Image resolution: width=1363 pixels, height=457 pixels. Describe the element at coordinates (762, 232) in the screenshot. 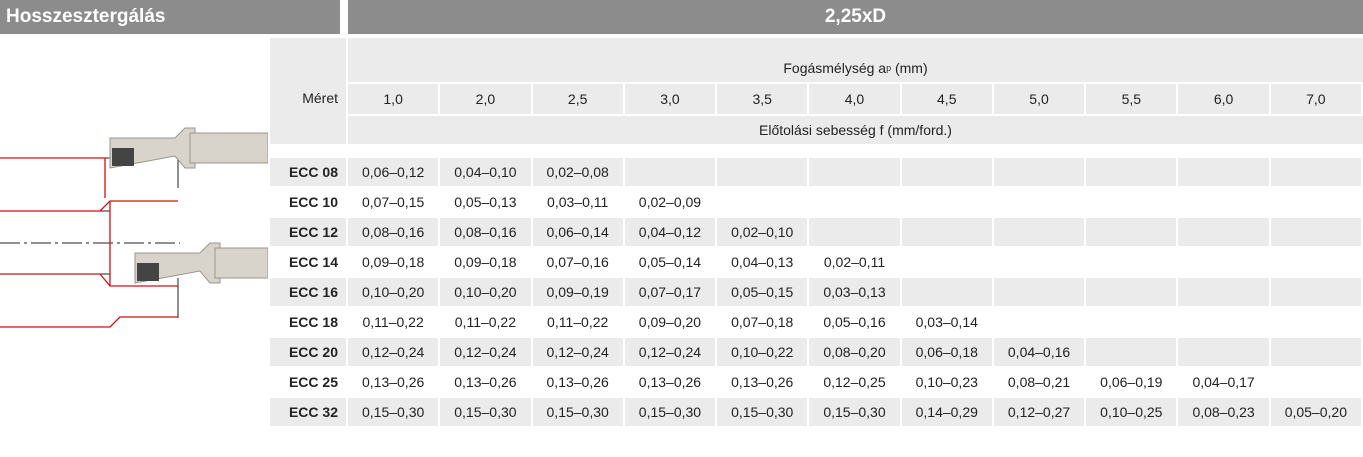

I see `cell: 0,02–0,10` at that location.